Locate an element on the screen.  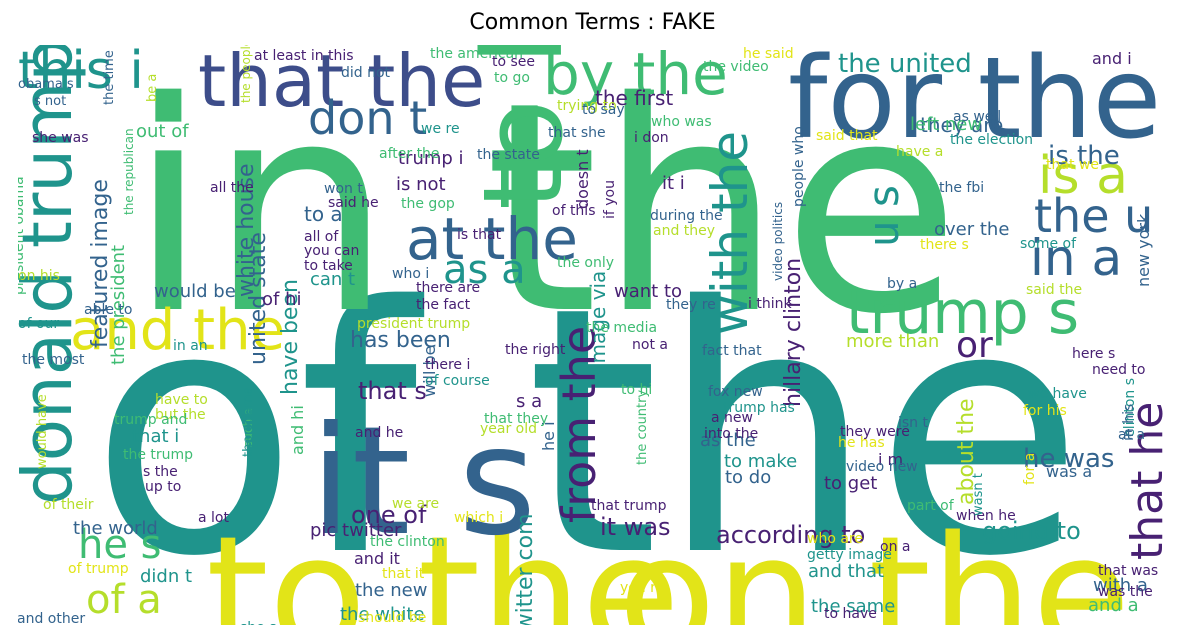
cloud-word: the world is located at coordinates (115, 528).